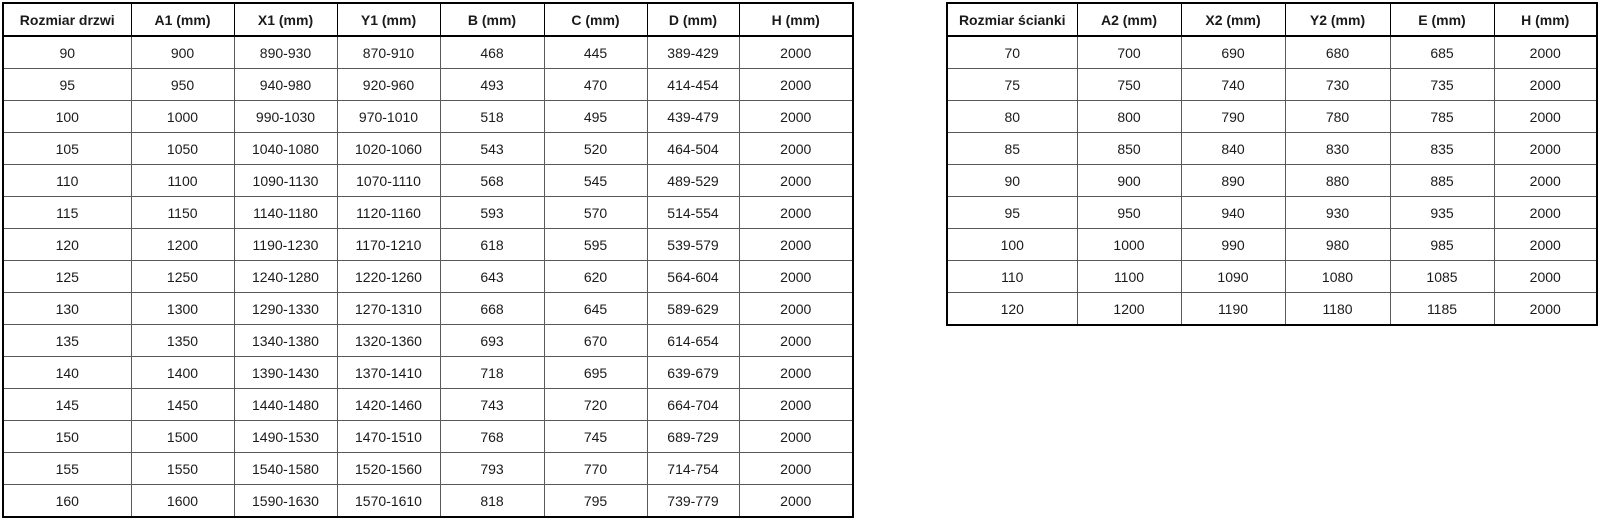 The image size is (1600, 518). What do you see at coordinates (1129, 212) in the screenshot?
I see `table-cell: 950` at bounding box center [1129, 212].